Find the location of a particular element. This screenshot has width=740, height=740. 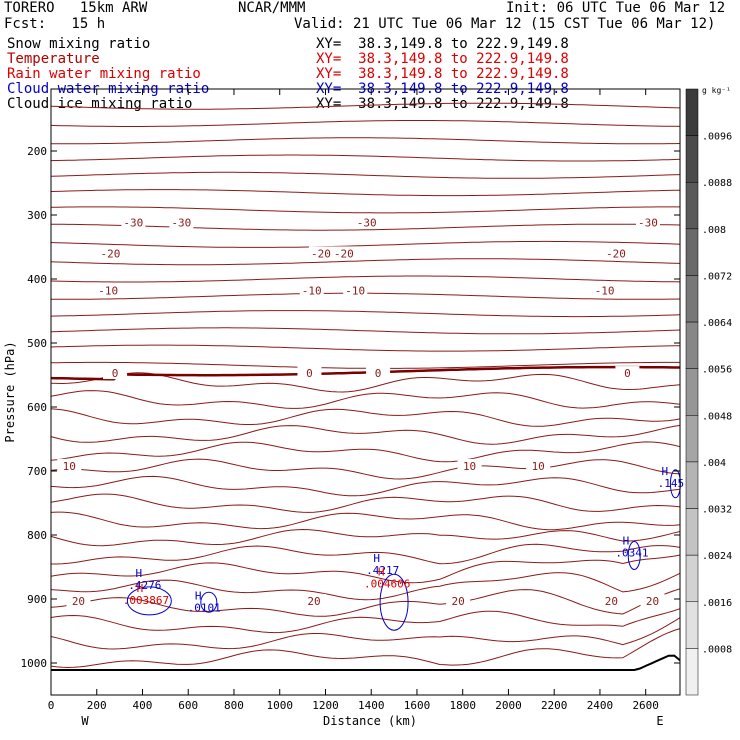

forecast-hour: Fcst: 15 h is located at coordinates (55, 24).